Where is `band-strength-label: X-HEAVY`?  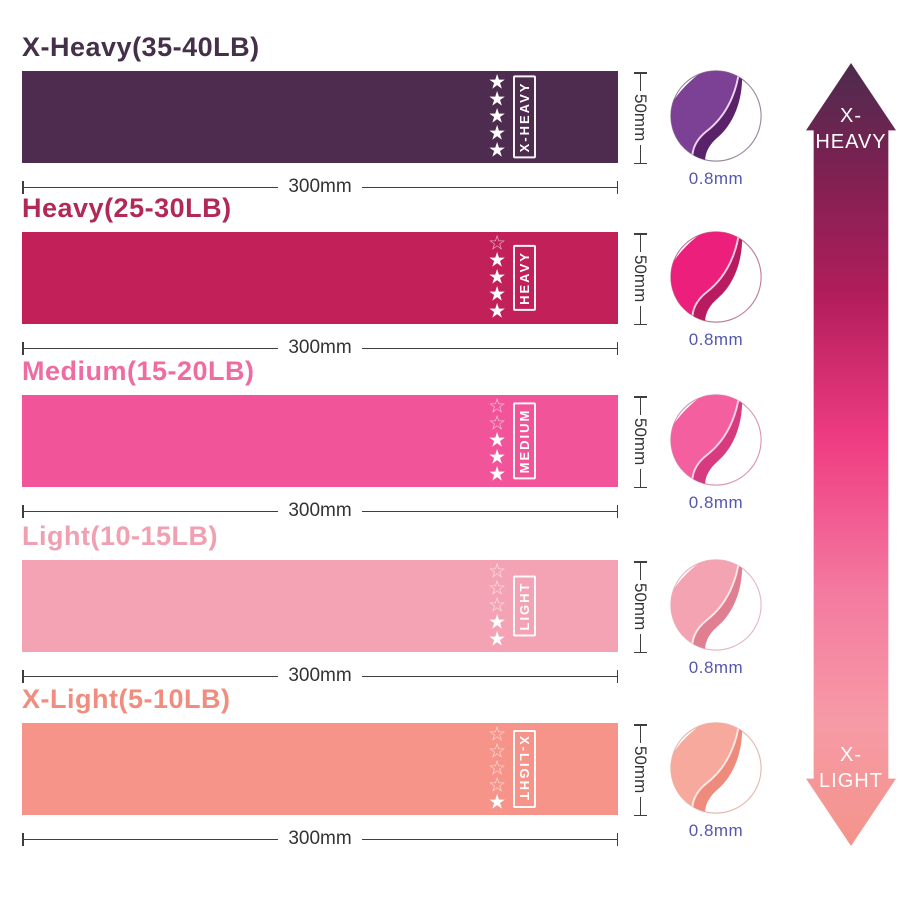
band-strength-label: X-HEAVY is located at coordinates (524, 117).